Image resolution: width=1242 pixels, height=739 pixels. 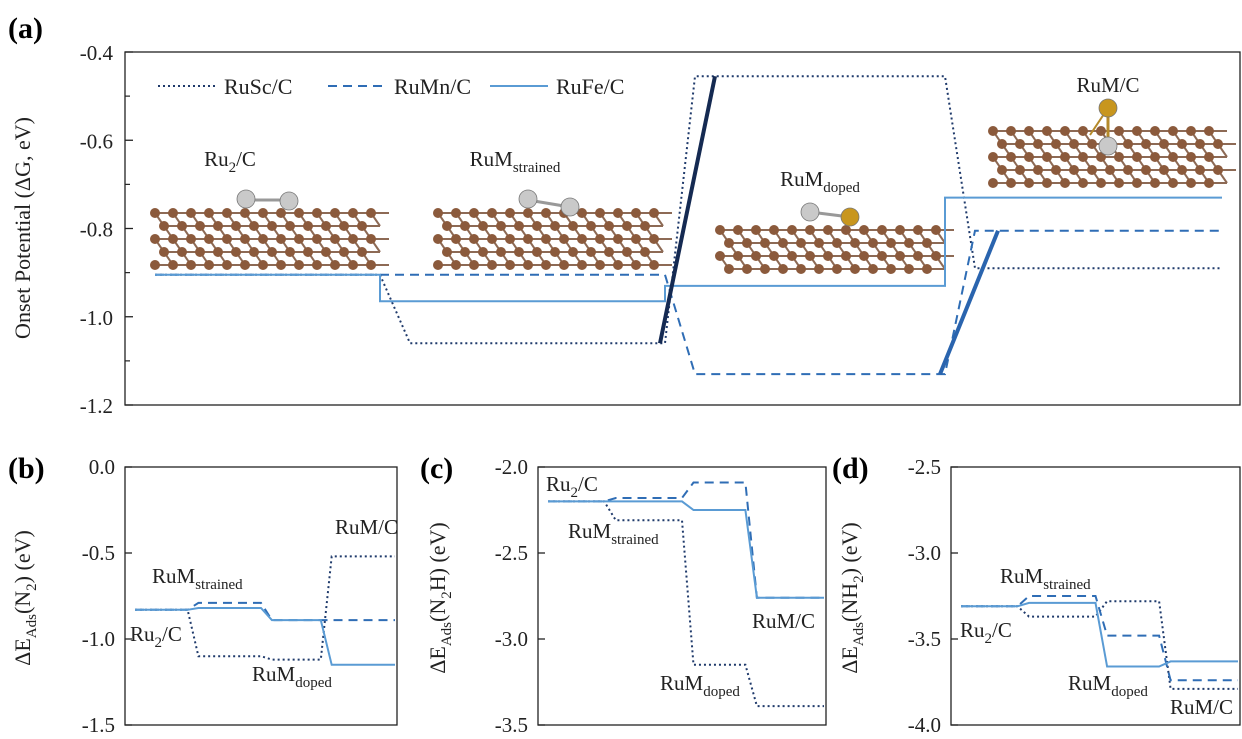 I want to click on structure-label: RuMdoped, so click(x=820, y=181).